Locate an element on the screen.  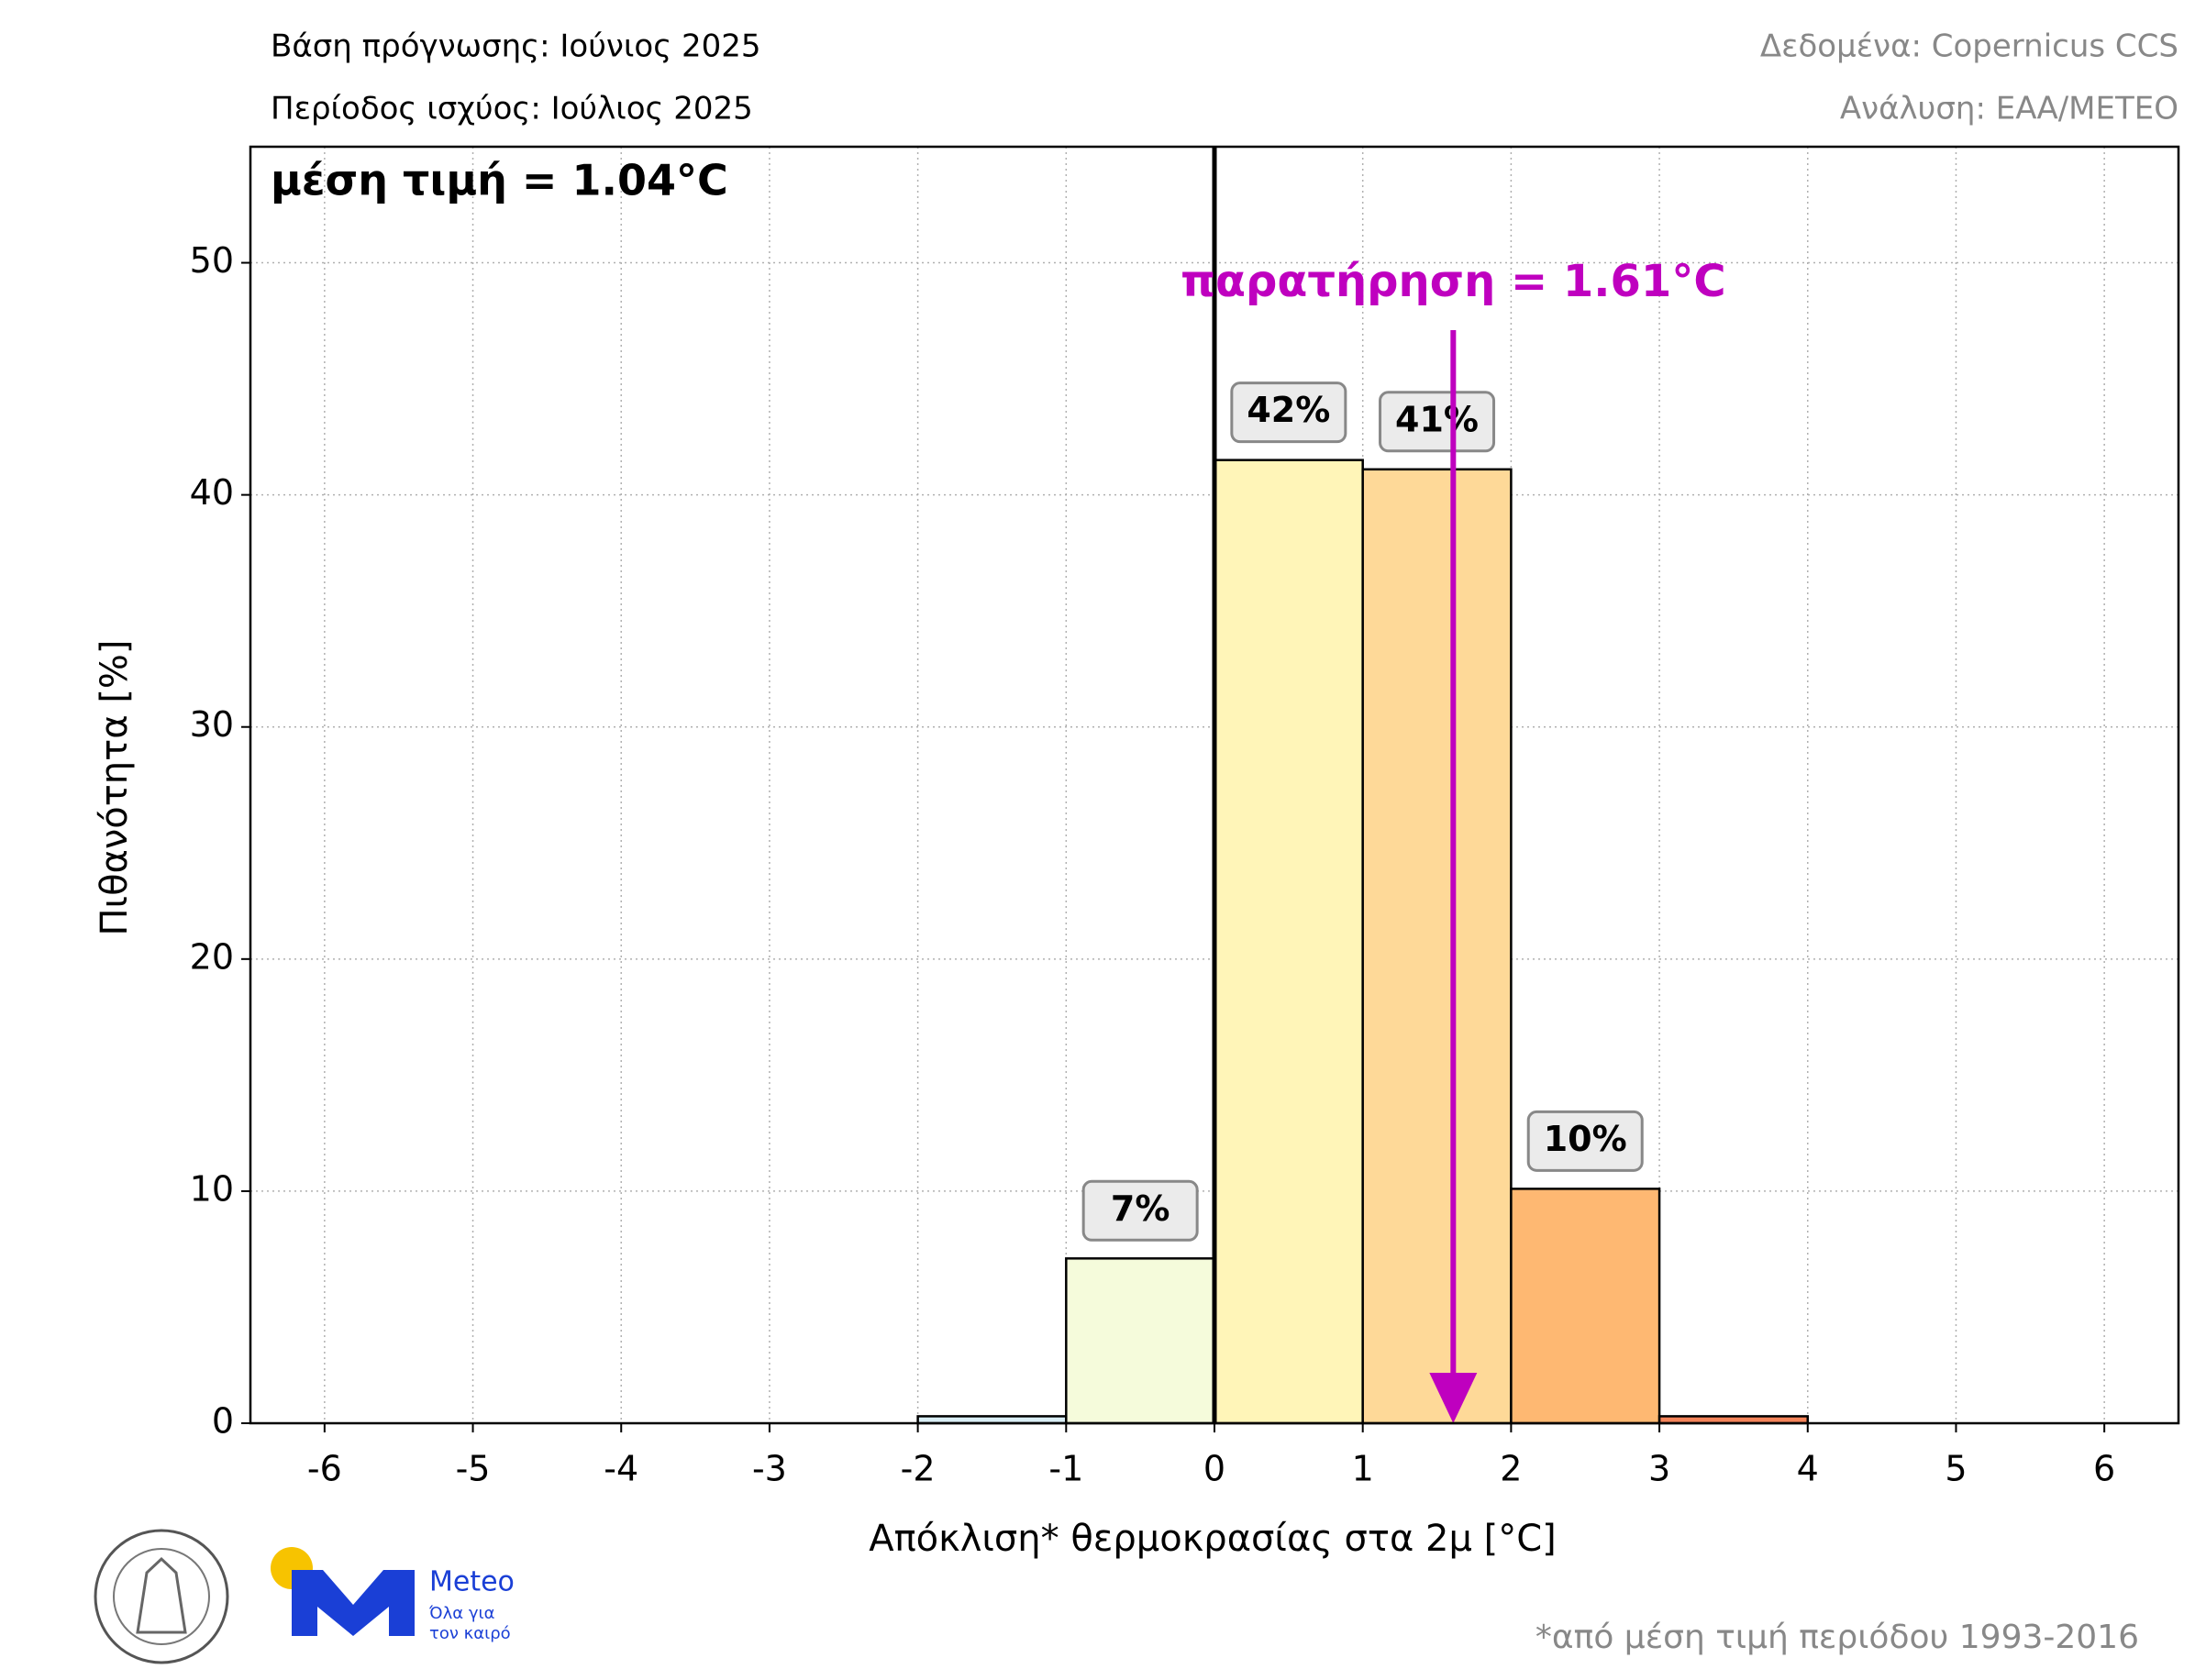
logo-name: Meteo is located at coordinates (472, 1582).